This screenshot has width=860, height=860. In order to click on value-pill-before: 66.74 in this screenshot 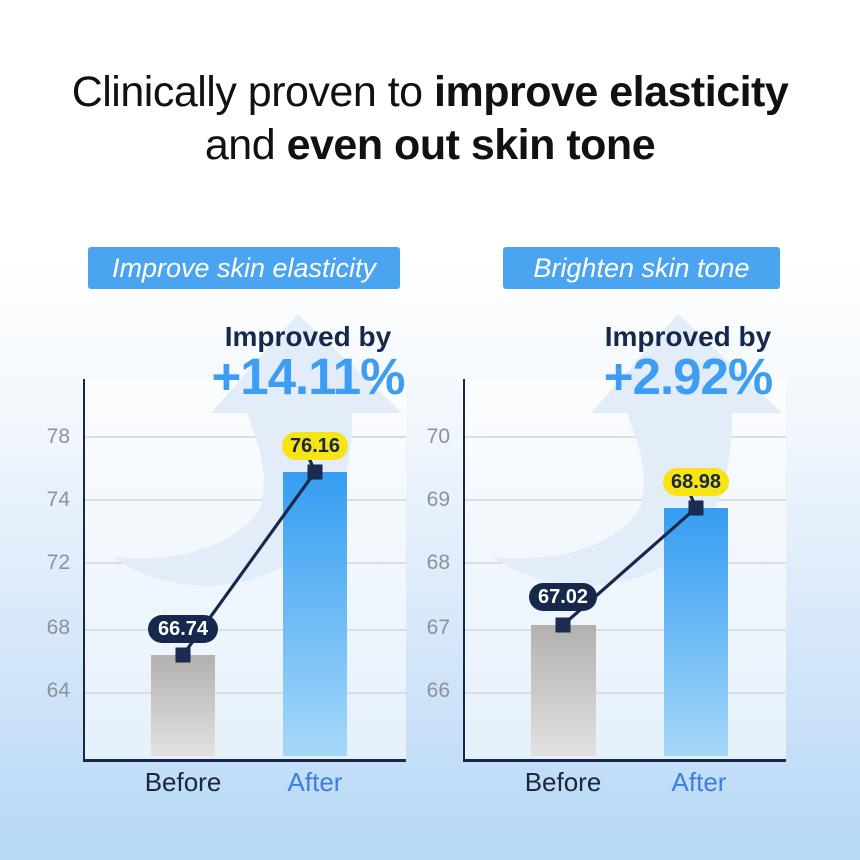, I will do `click(183, 629)`.